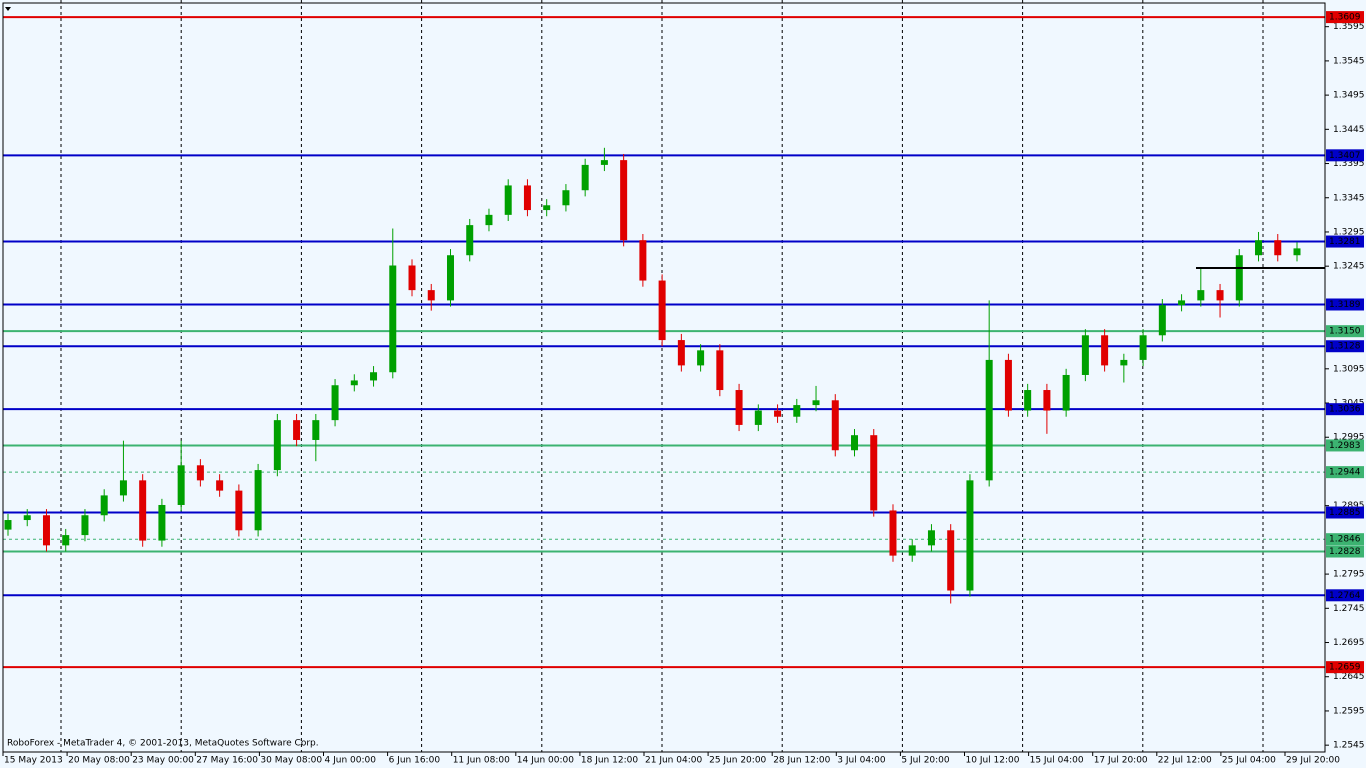  I want to click on level-label: 1.3609, so click(1345, 18).